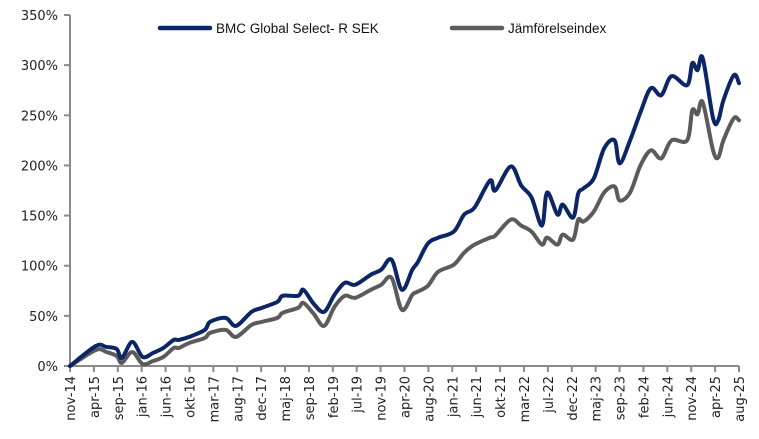 The width and height of the screenshot is (759, 439). What do you see at coordinates (71, 398) in the screenshot?
I see `x-tick-label: nov-14` at bounding box center [71, 398].